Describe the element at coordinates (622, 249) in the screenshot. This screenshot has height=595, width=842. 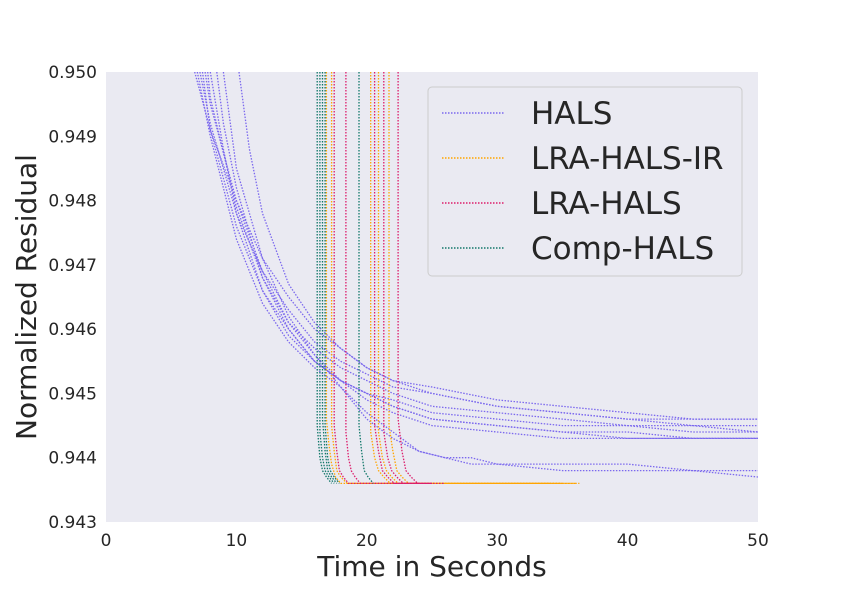
I see `legend-label: Comp-HALS` at that location.